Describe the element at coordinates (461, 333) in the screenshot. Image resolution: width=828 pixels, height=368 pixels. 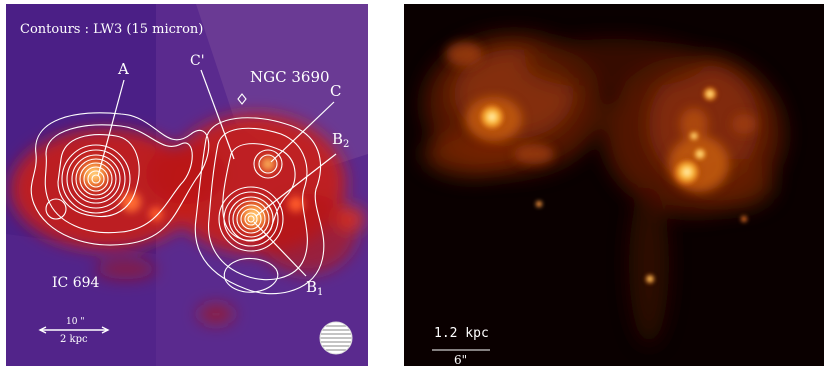
I see `right-scale-physical-label: 1.2 kpc` at that location.